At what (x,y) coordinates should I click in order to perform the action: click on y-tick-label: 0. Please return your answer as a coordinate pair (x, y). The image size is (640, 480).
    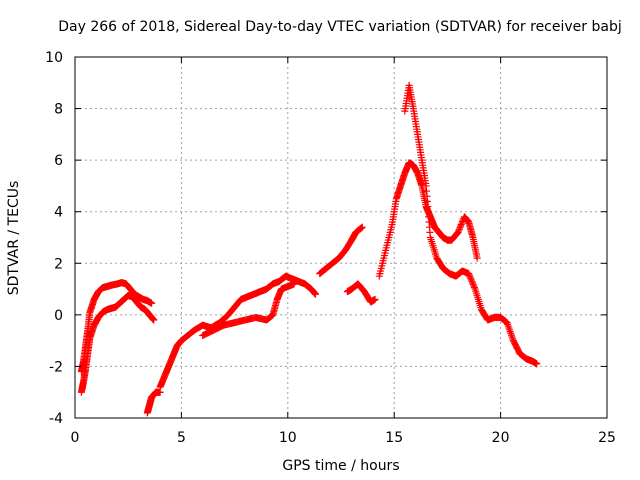
    Looking at the image, I should click on (58, 316).